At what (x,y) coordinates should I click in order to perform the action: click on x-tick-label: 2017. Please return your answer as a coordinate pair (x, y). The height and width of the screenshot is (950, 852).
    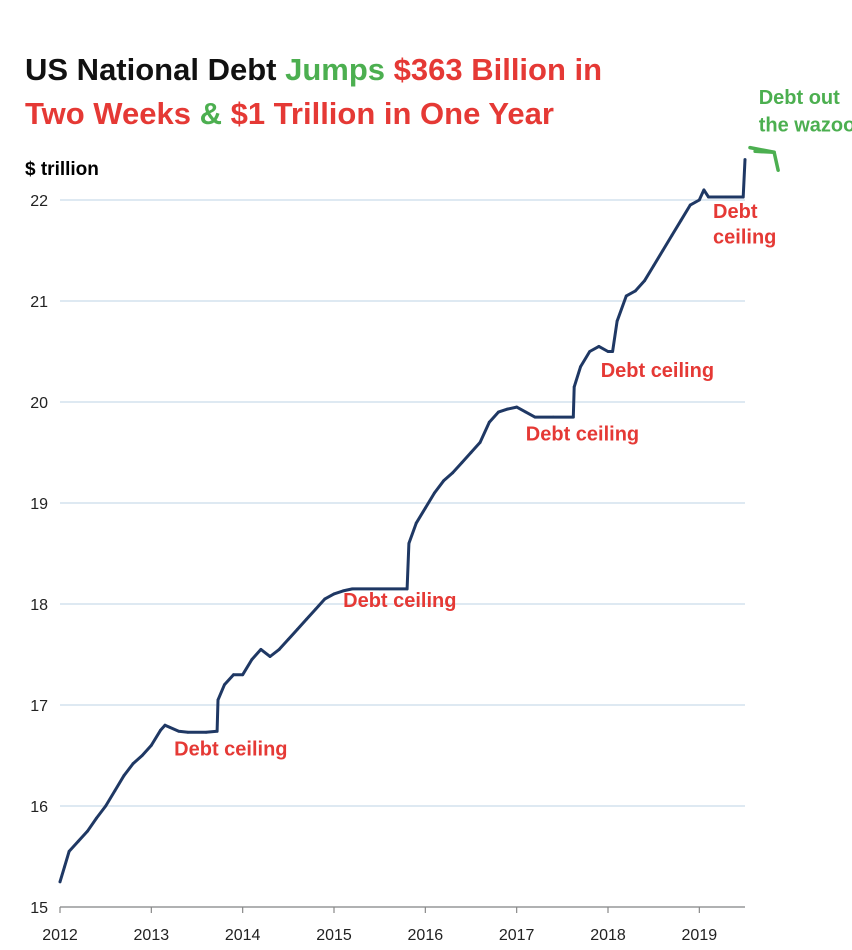
    Looking at the image, I should click on (517, 935).